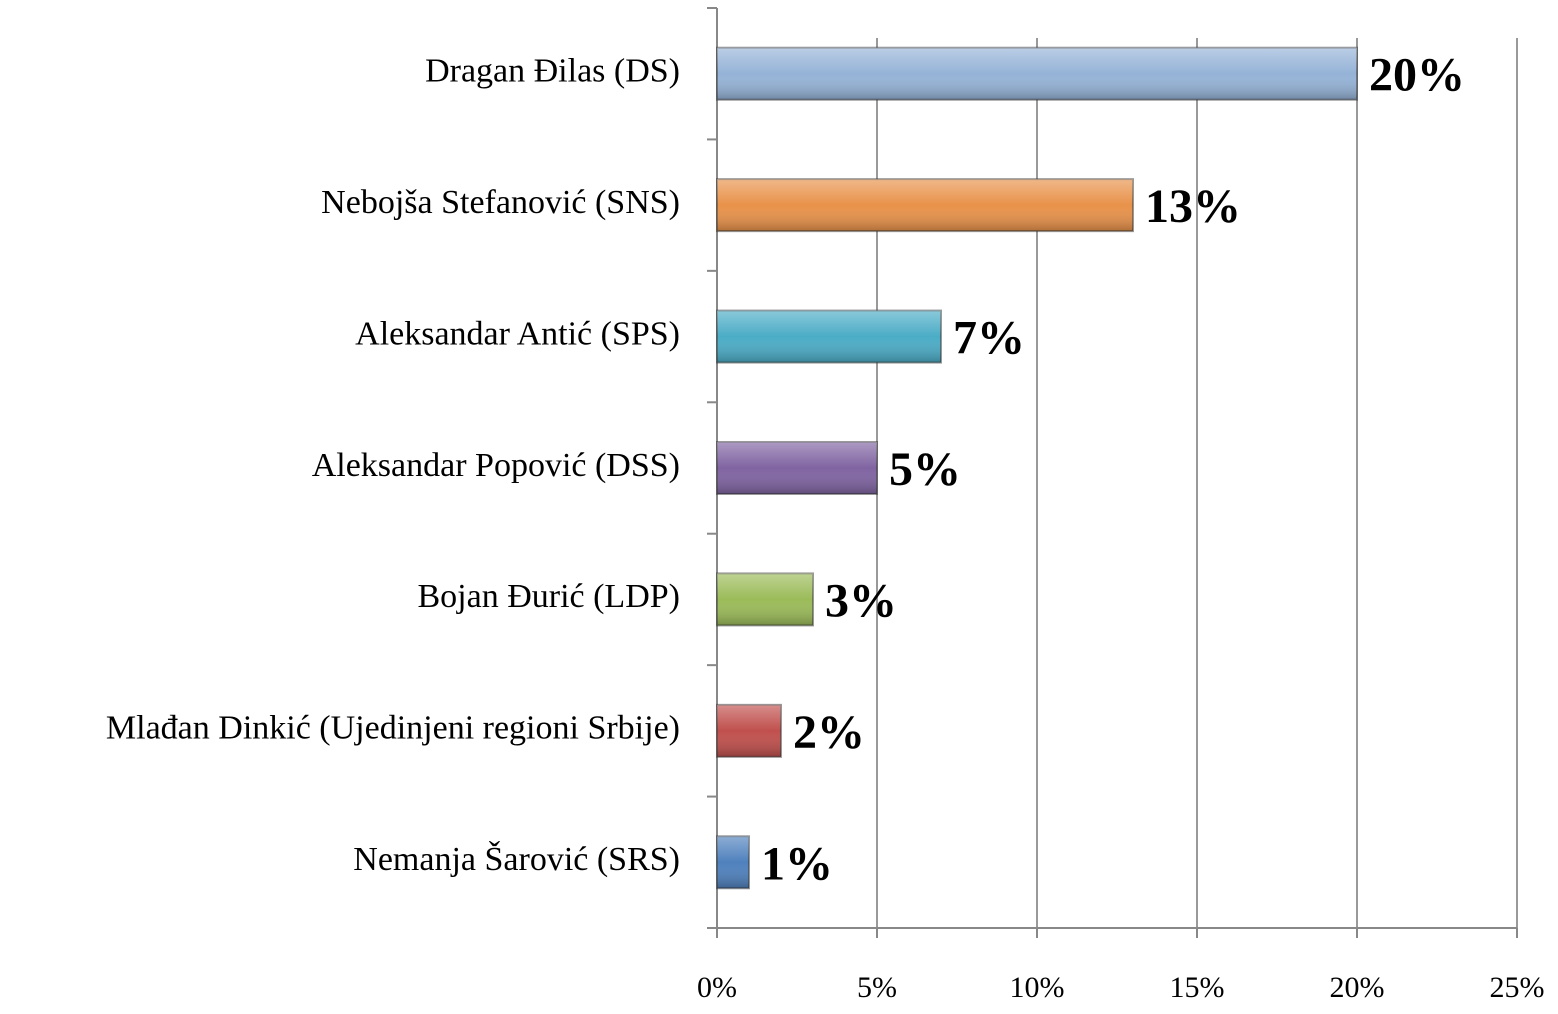 This screenshot has width=1558, height=1014. Describe the element at coordinates (925, 469) in the screenshot. I see `value-label: 5%` at that location.